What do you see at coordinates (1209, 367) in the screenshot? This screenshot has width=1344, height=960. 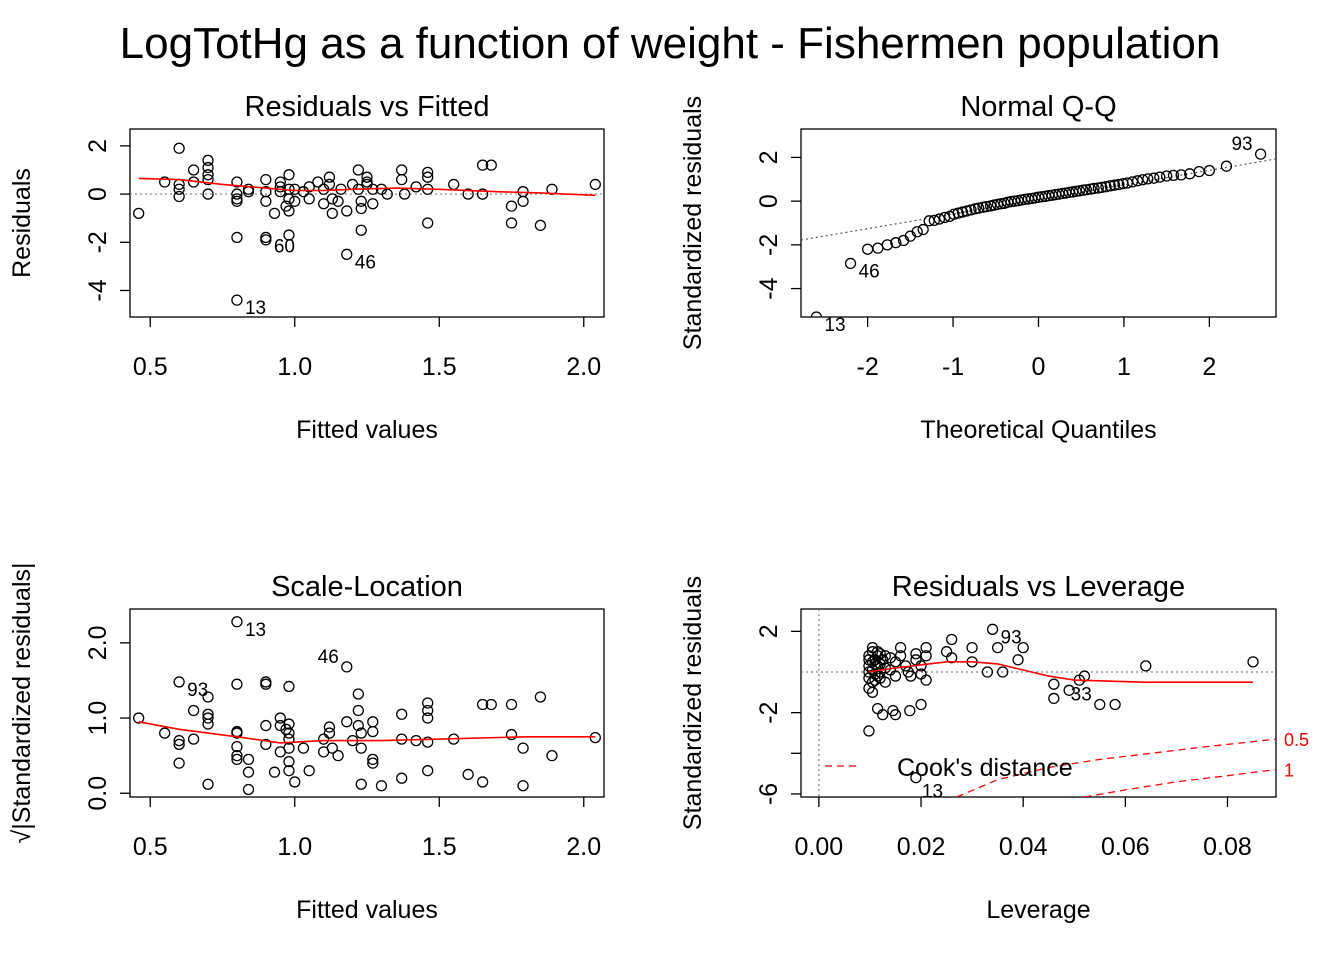 I see `x-tick-label: 2` at bounding box center [1209, 367].